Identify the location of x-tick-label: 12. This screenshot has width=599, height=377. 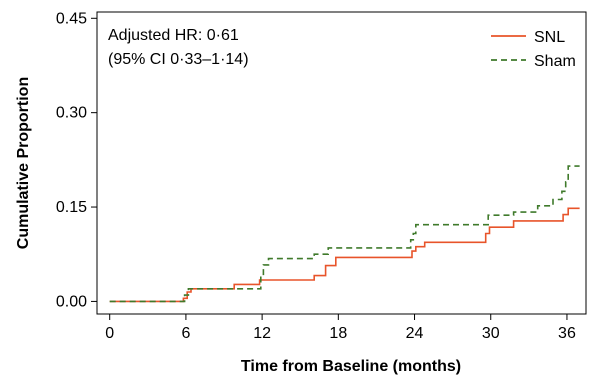
(262, 333).